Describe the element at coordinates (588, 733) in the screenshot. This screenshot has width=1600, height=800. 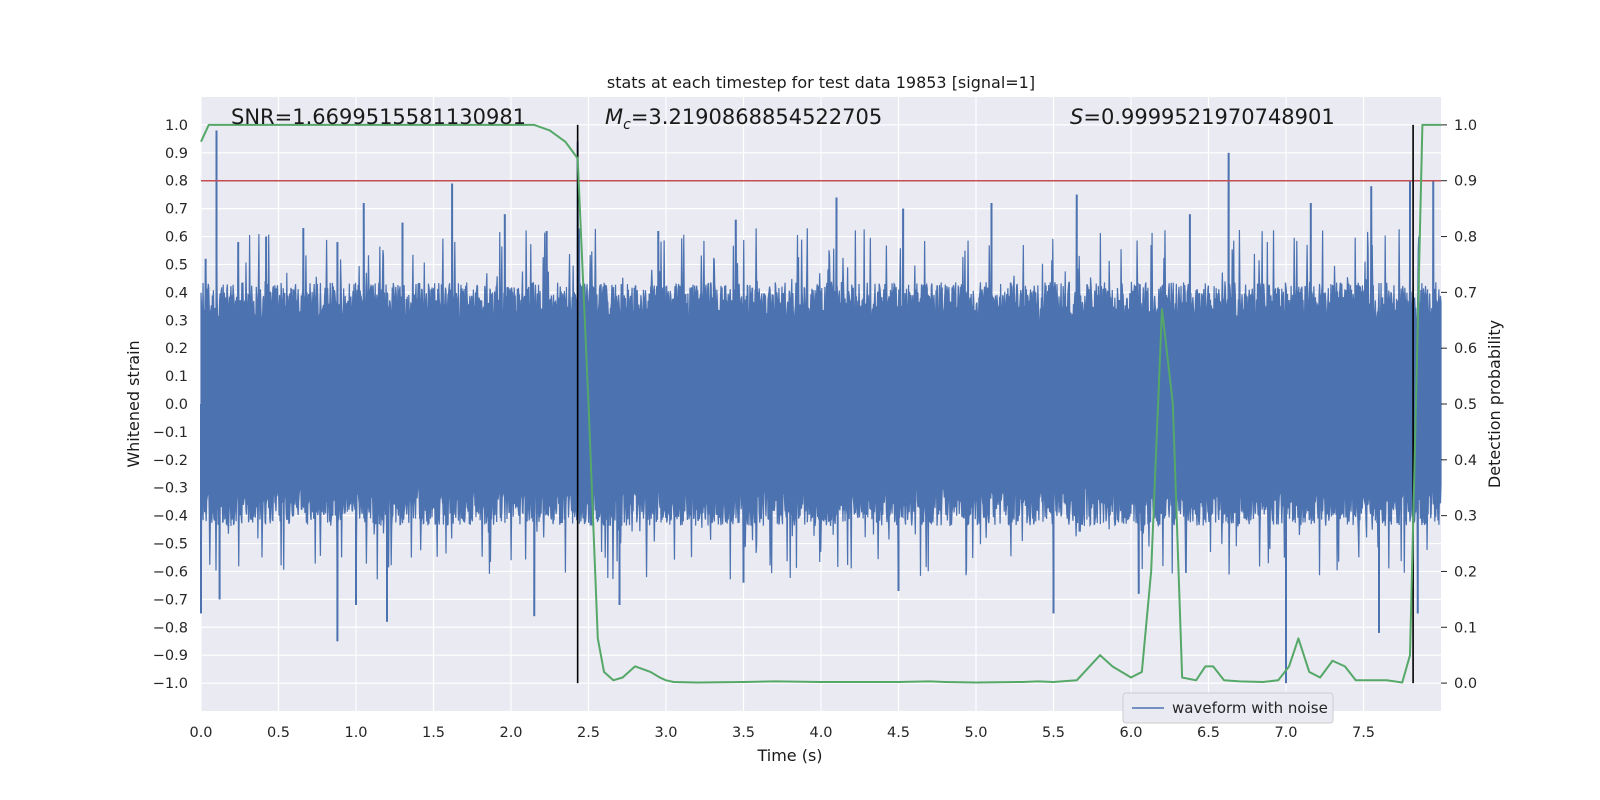
I see `x-tick-label: 2.5` at that location.